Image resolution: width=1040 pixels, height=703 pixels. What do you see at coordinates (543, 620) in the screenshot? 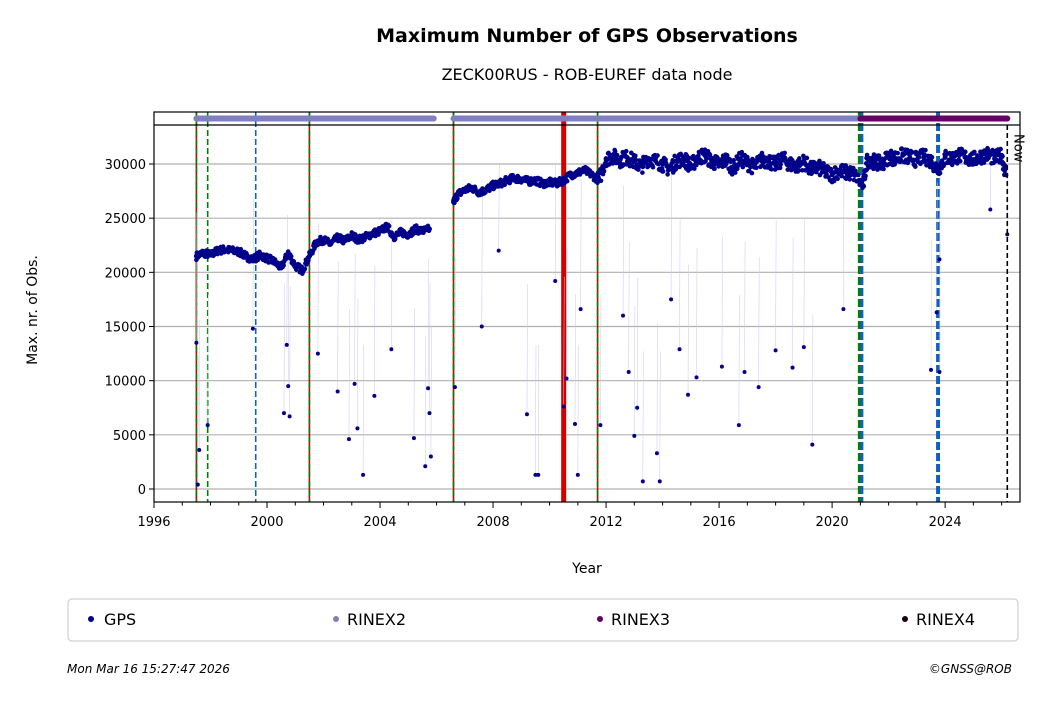
I see `legend-box` at bounding box center [543, 620].